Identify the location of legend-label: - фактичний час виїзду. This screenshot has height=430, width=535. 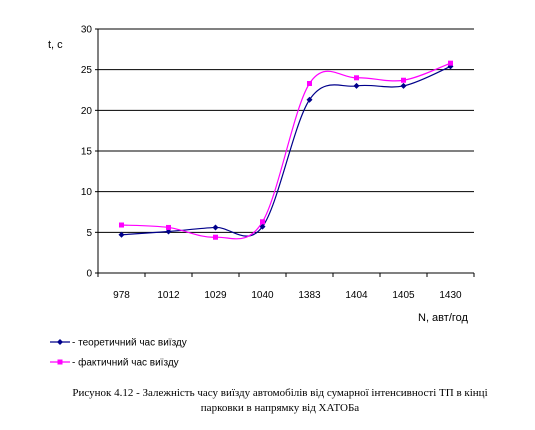
(125, 363).